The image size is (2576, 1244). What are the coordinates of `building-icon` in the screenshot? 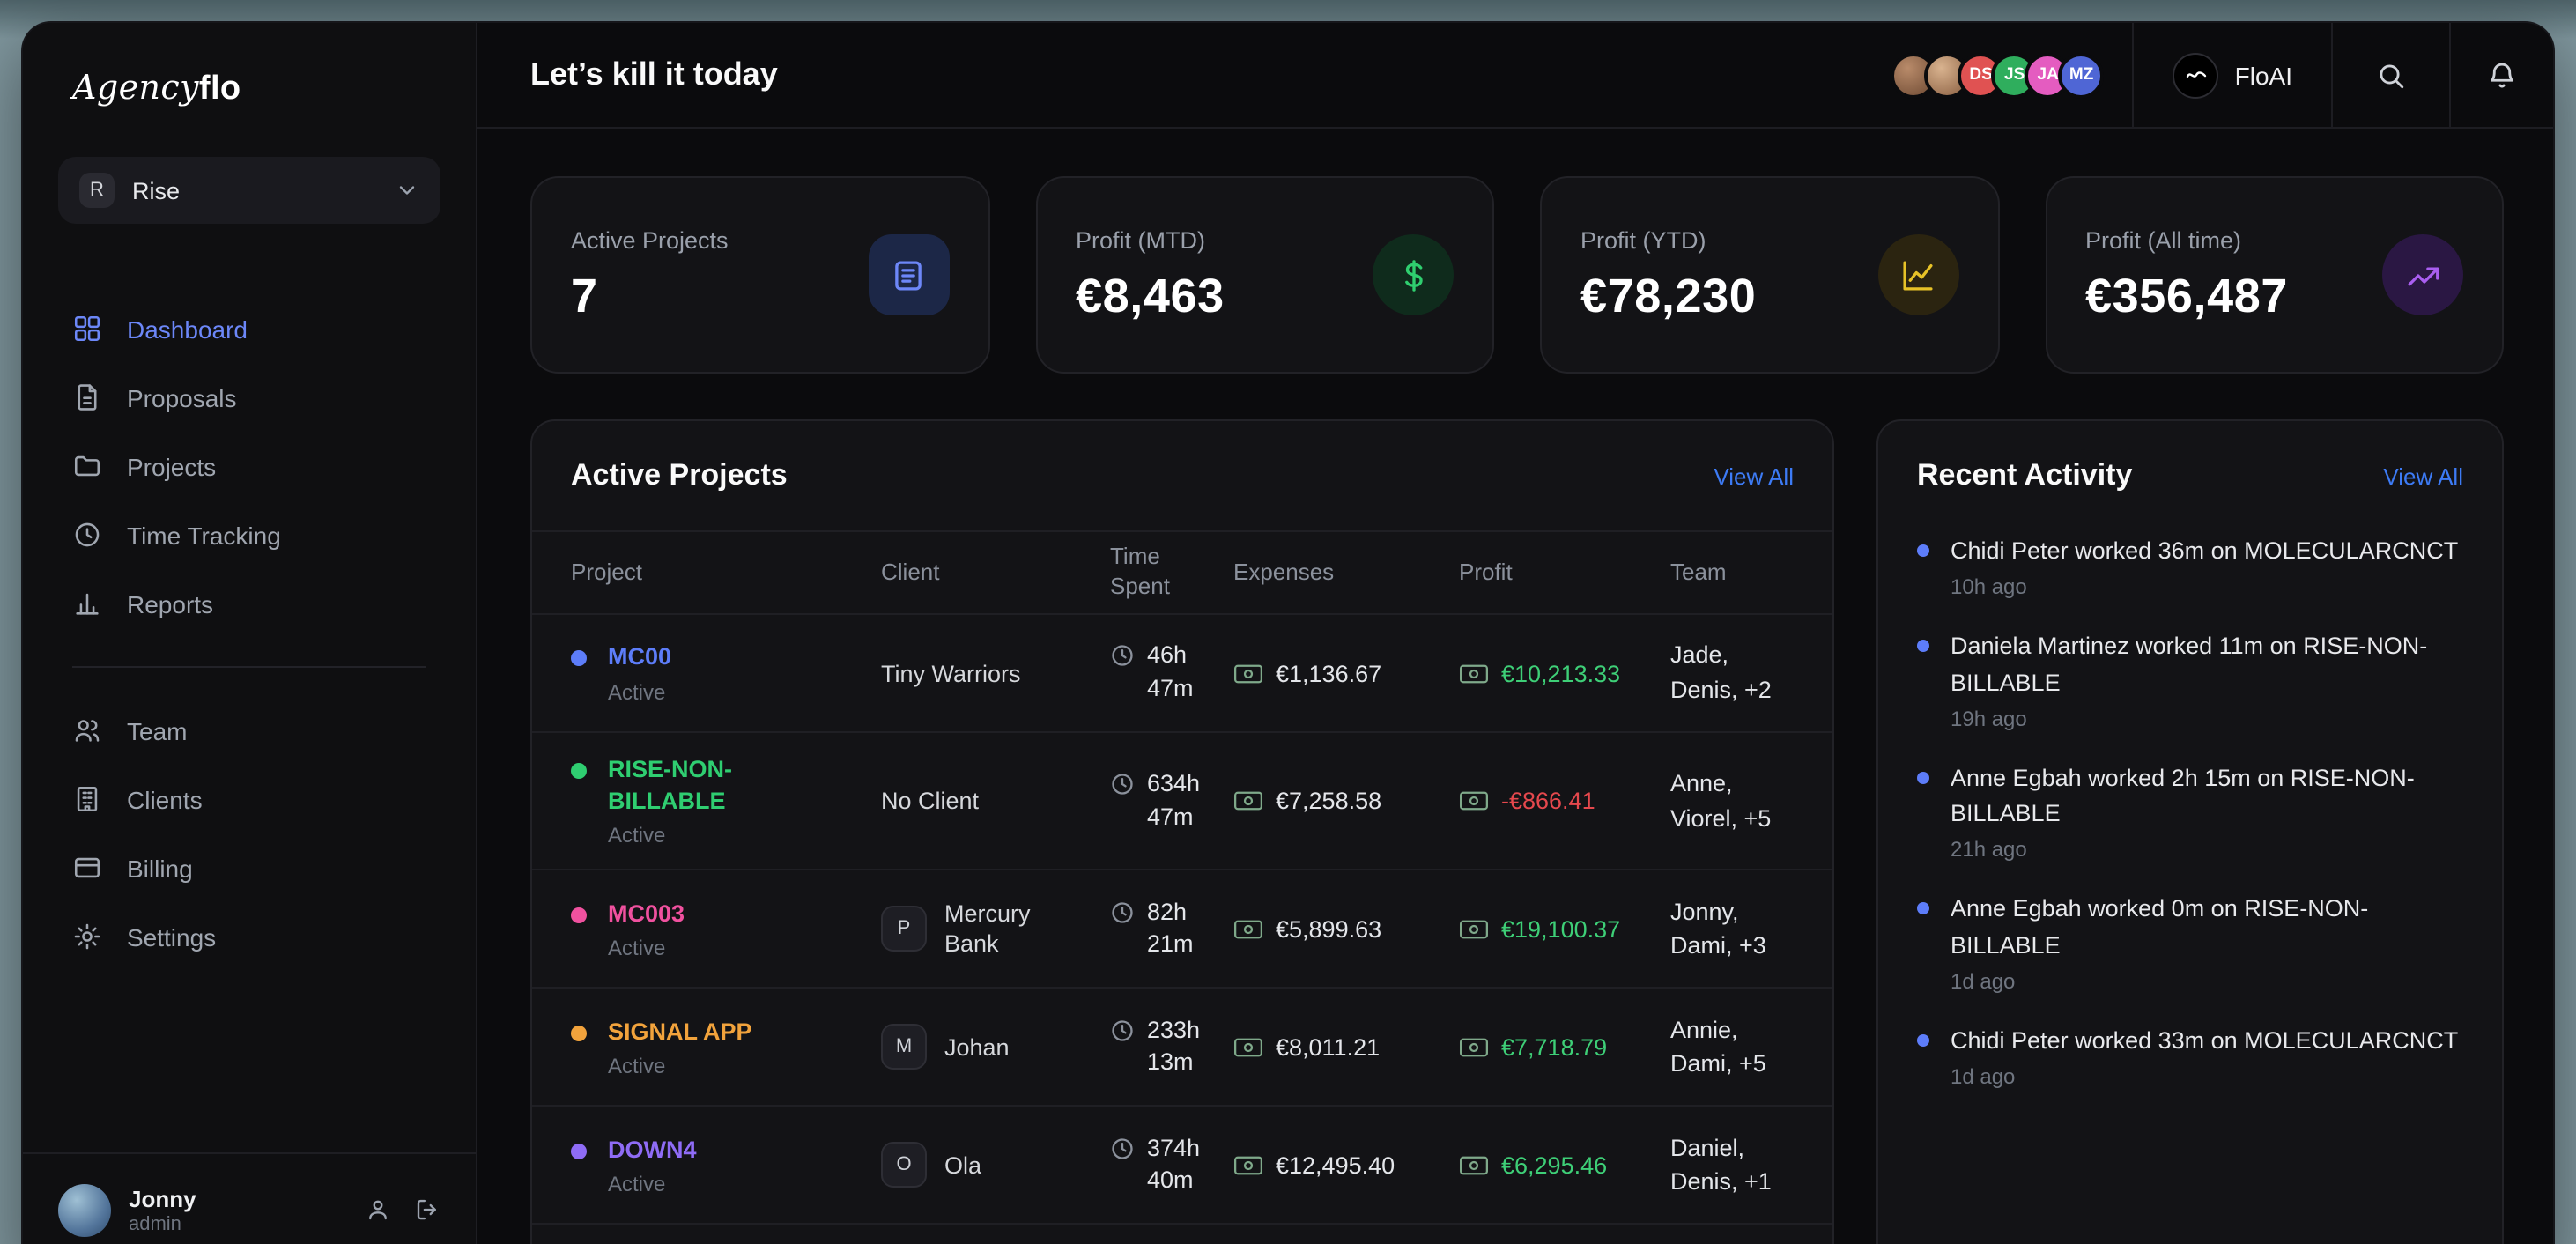 It's located at (87, 799).